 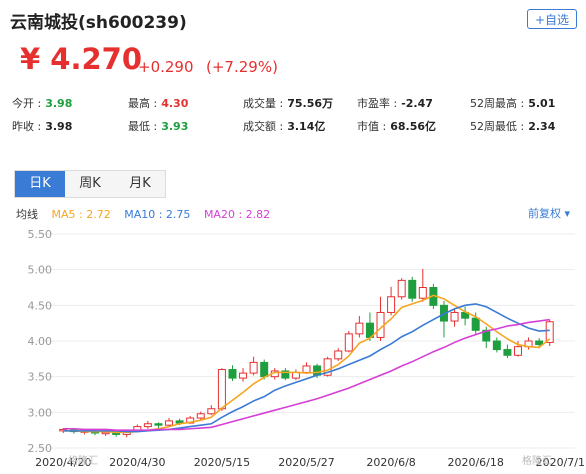 I want to click on stat-item: 今开 :3.98, so click(x=42, y=103).